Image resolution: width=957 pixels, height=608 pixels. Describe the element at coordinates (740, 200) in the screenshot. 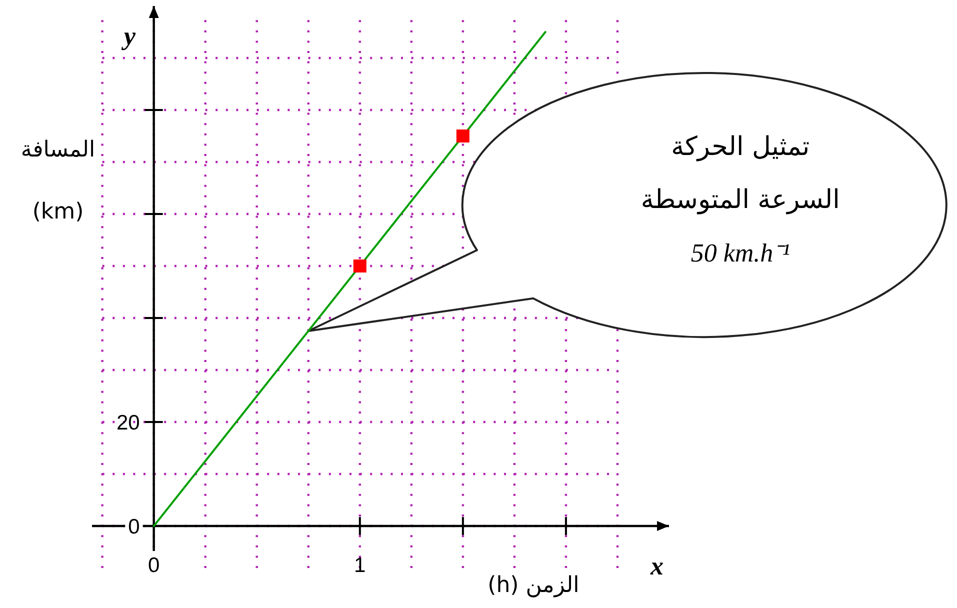

I see `annotation: السرعة المتوسطة` at that location.